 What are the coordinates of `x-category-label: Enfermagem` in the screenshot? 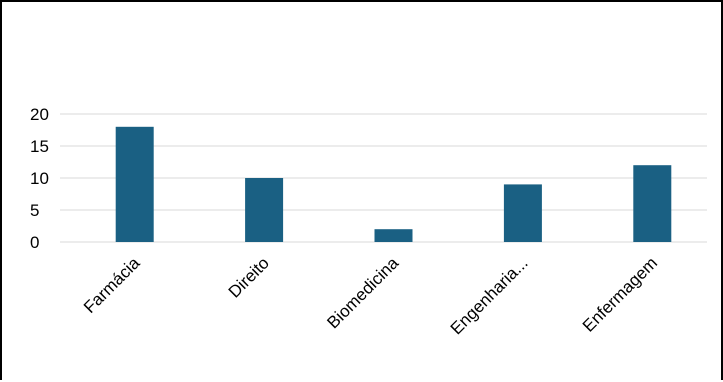 It's located at (620, 294).